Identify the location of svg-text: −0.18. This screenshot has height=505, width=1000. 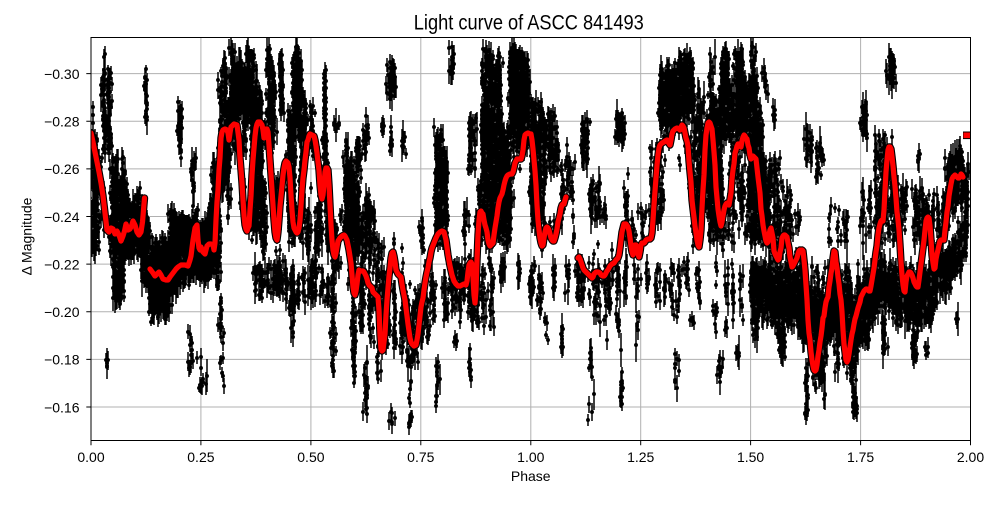
(62, 360).